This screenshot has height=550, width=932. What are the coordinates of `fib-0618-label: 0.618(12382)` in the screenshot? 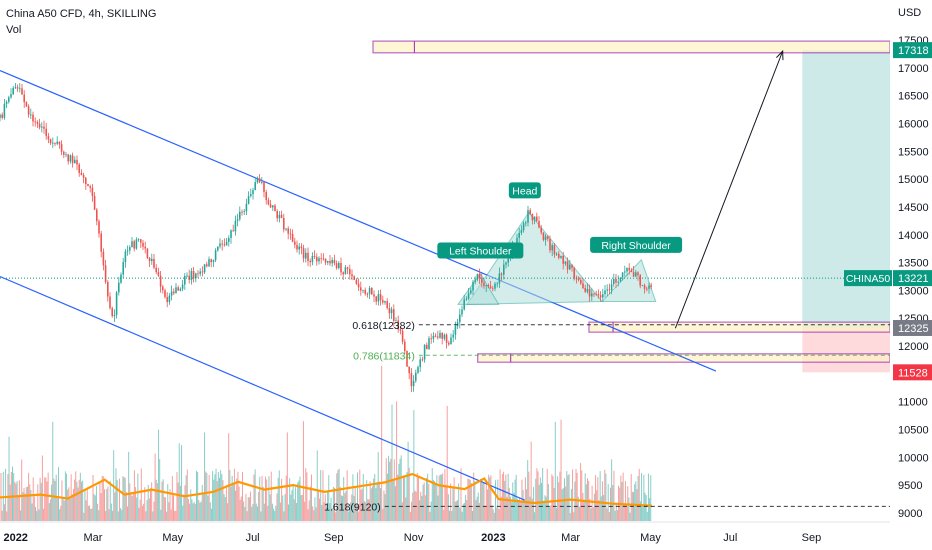 It's located at (383, 326).